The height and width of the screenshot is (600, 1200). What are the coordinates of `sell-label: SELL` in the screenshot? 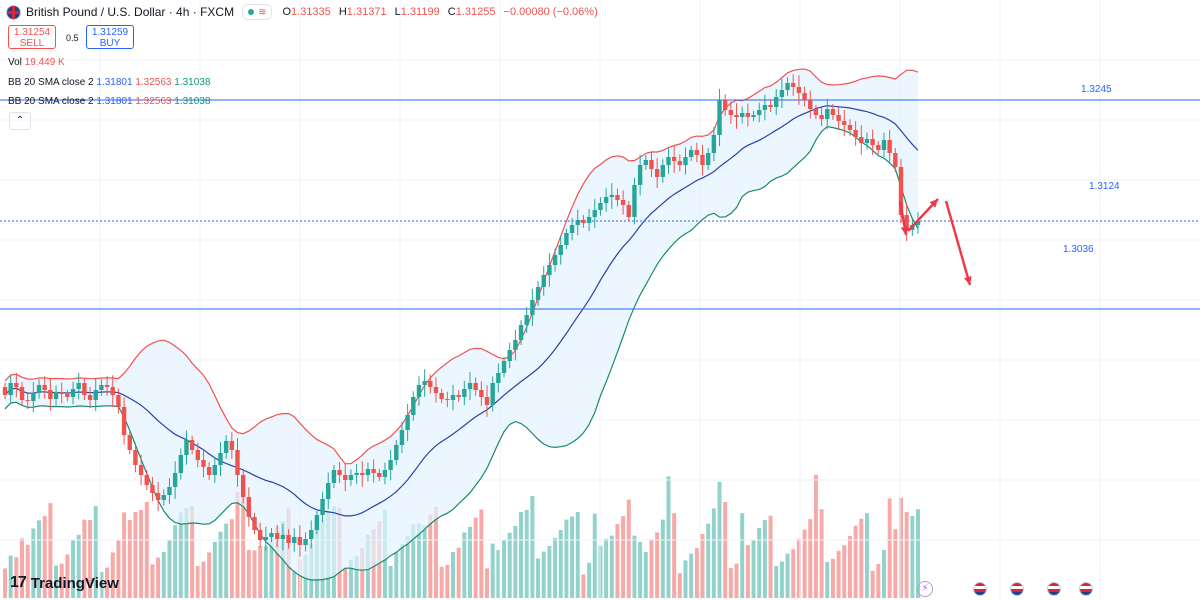 It's located at (32, 43).